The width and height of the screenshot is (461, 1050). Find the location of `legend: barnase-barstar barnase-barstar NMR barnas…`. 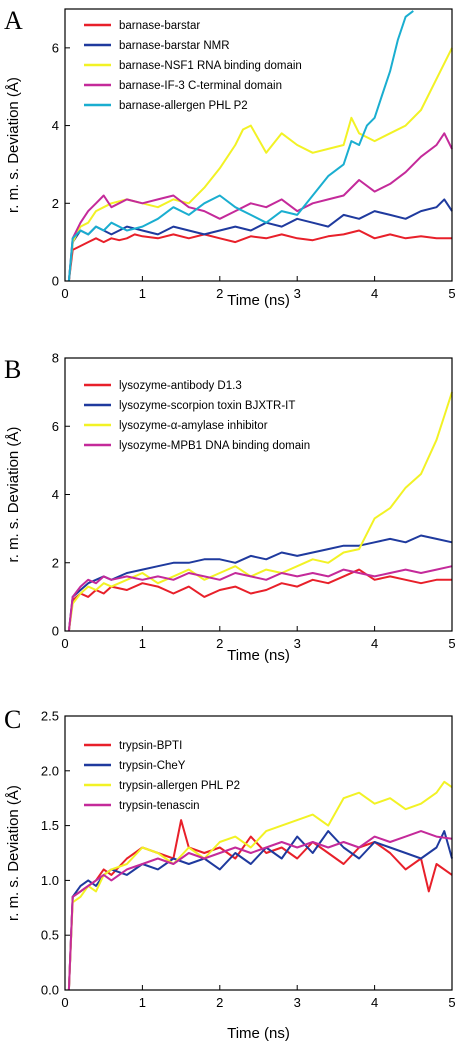

legend: barnase-barstar barnase-barstar NMR barnas… is located at coordinates (193, 66).